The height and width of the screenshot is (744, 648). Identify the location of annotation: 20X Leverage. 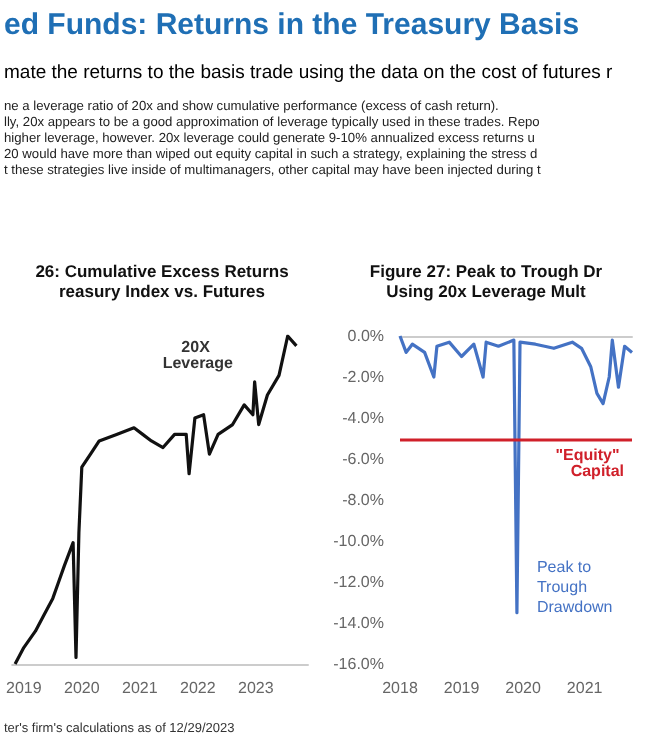
(198, 354).